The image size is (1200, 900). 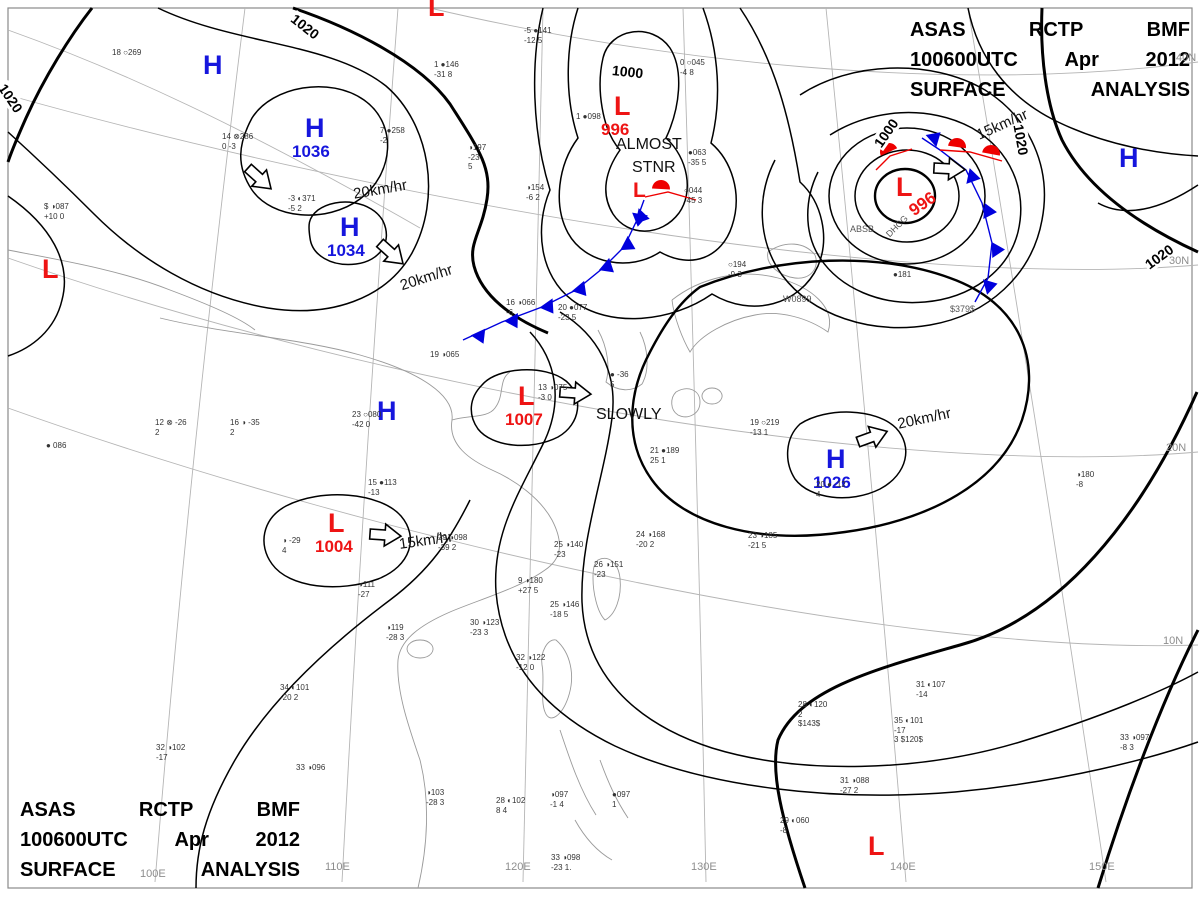 What do you see at coordinates (295, 687) in the screenshot?
I see `station-plot-line: 34 ◐101` at bounding box center [295, 687].